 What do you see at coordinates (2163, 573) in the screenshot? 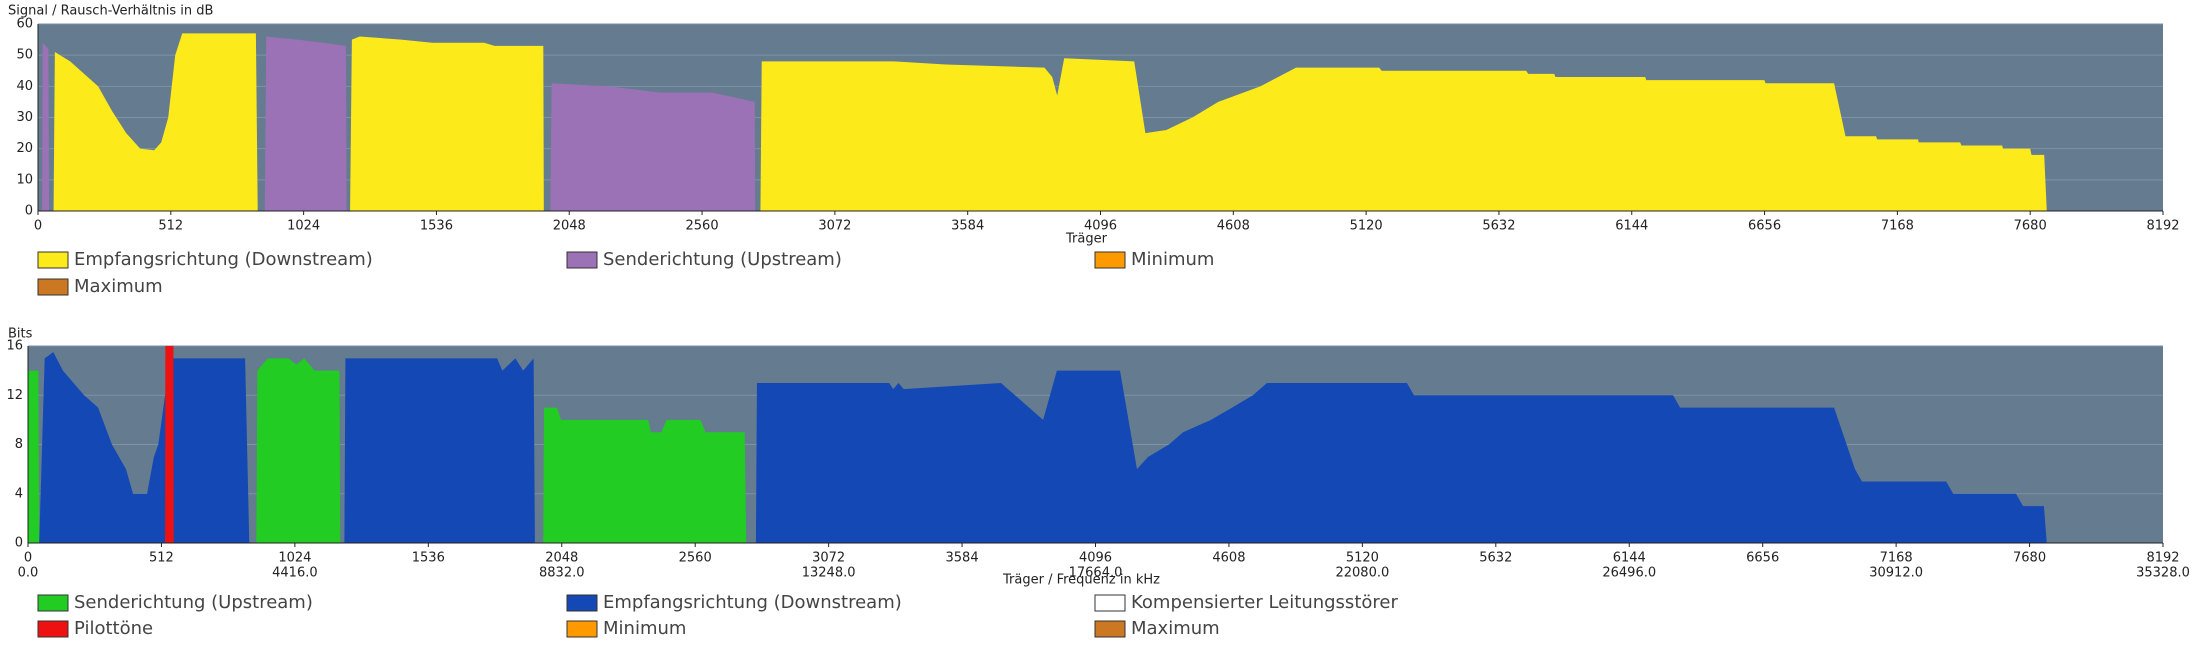
I see `x2-tick-label: 35328.0` at bounding box center [2163, 573].